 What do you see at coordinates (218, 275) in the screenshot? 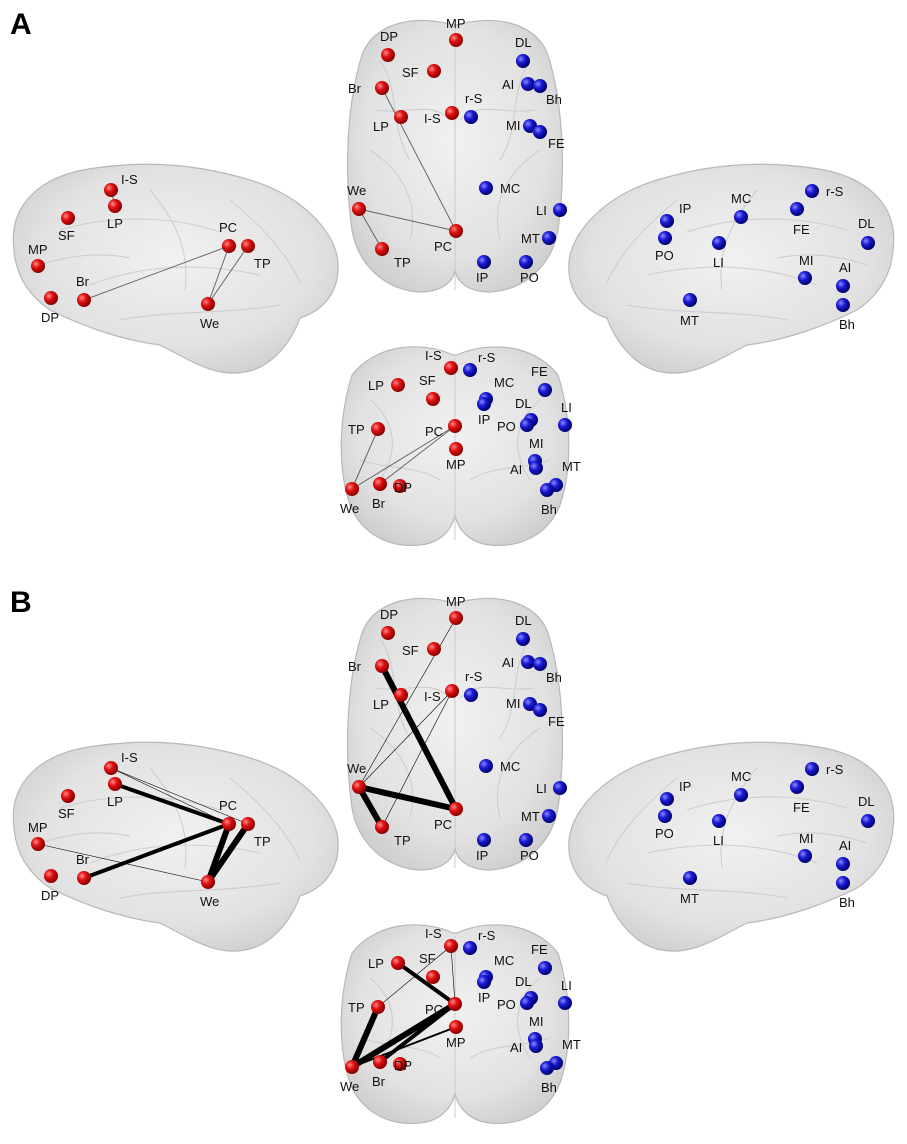
I see `edge-pc-we` at bounding box center [218, 275].